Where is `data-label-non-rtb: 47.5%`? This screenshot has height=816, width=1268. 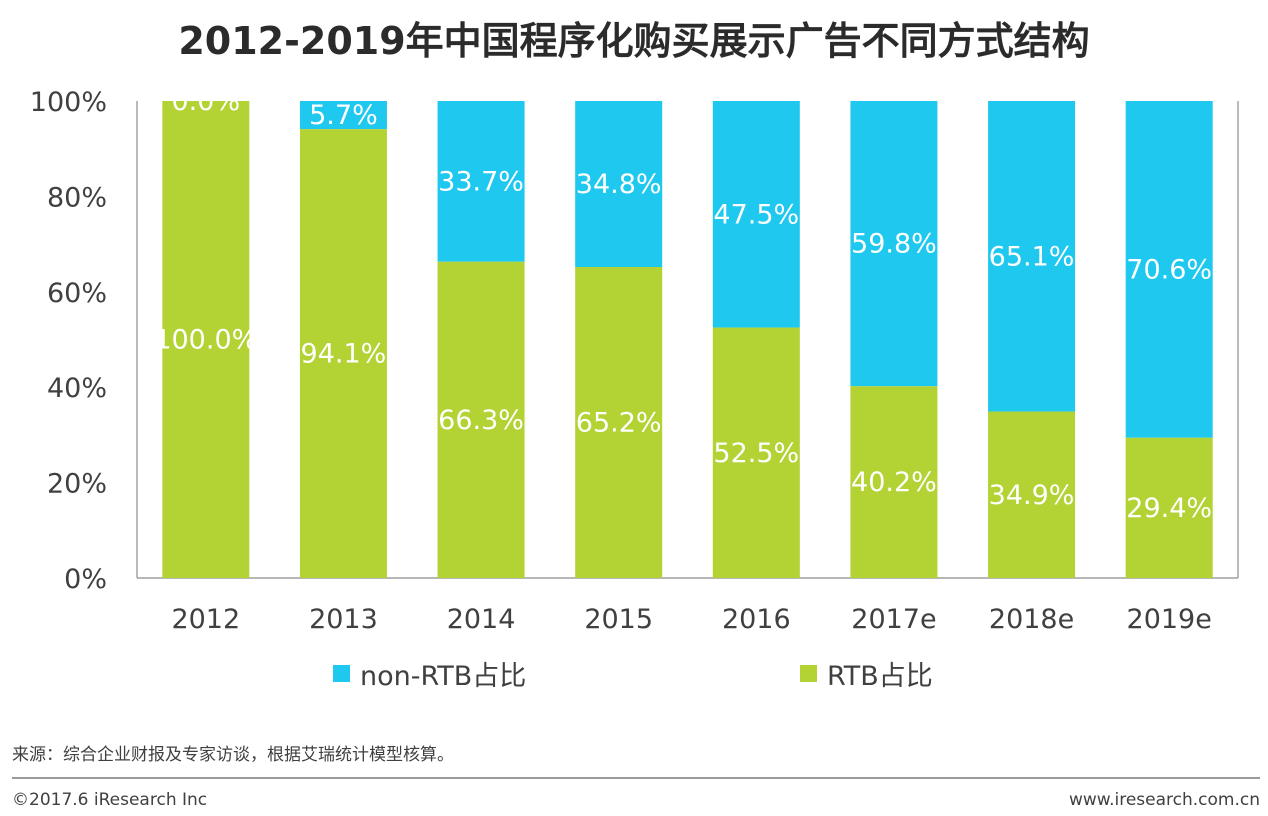 data-label-non-rtb: 47.5% is located at coordinates (756, 214).